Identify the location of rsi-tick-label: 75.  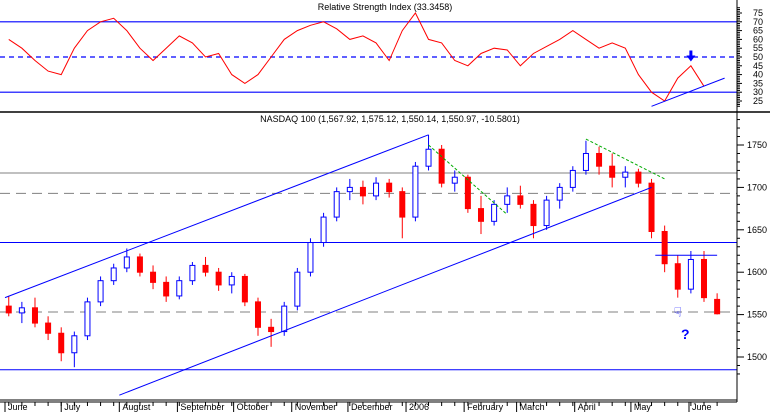
(758, 13).